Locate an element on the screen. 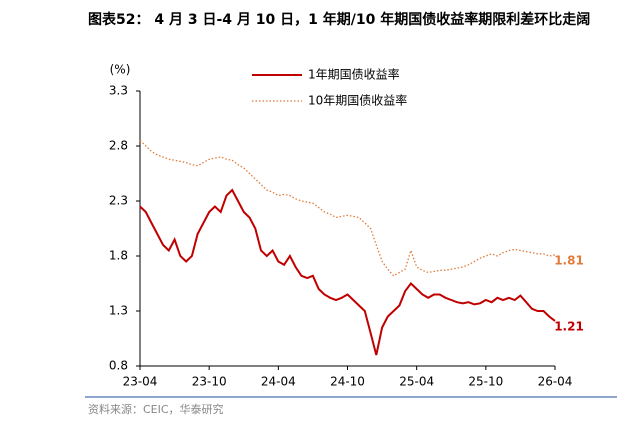  y-axis-label: (%) is located at coordinates (120, 70).